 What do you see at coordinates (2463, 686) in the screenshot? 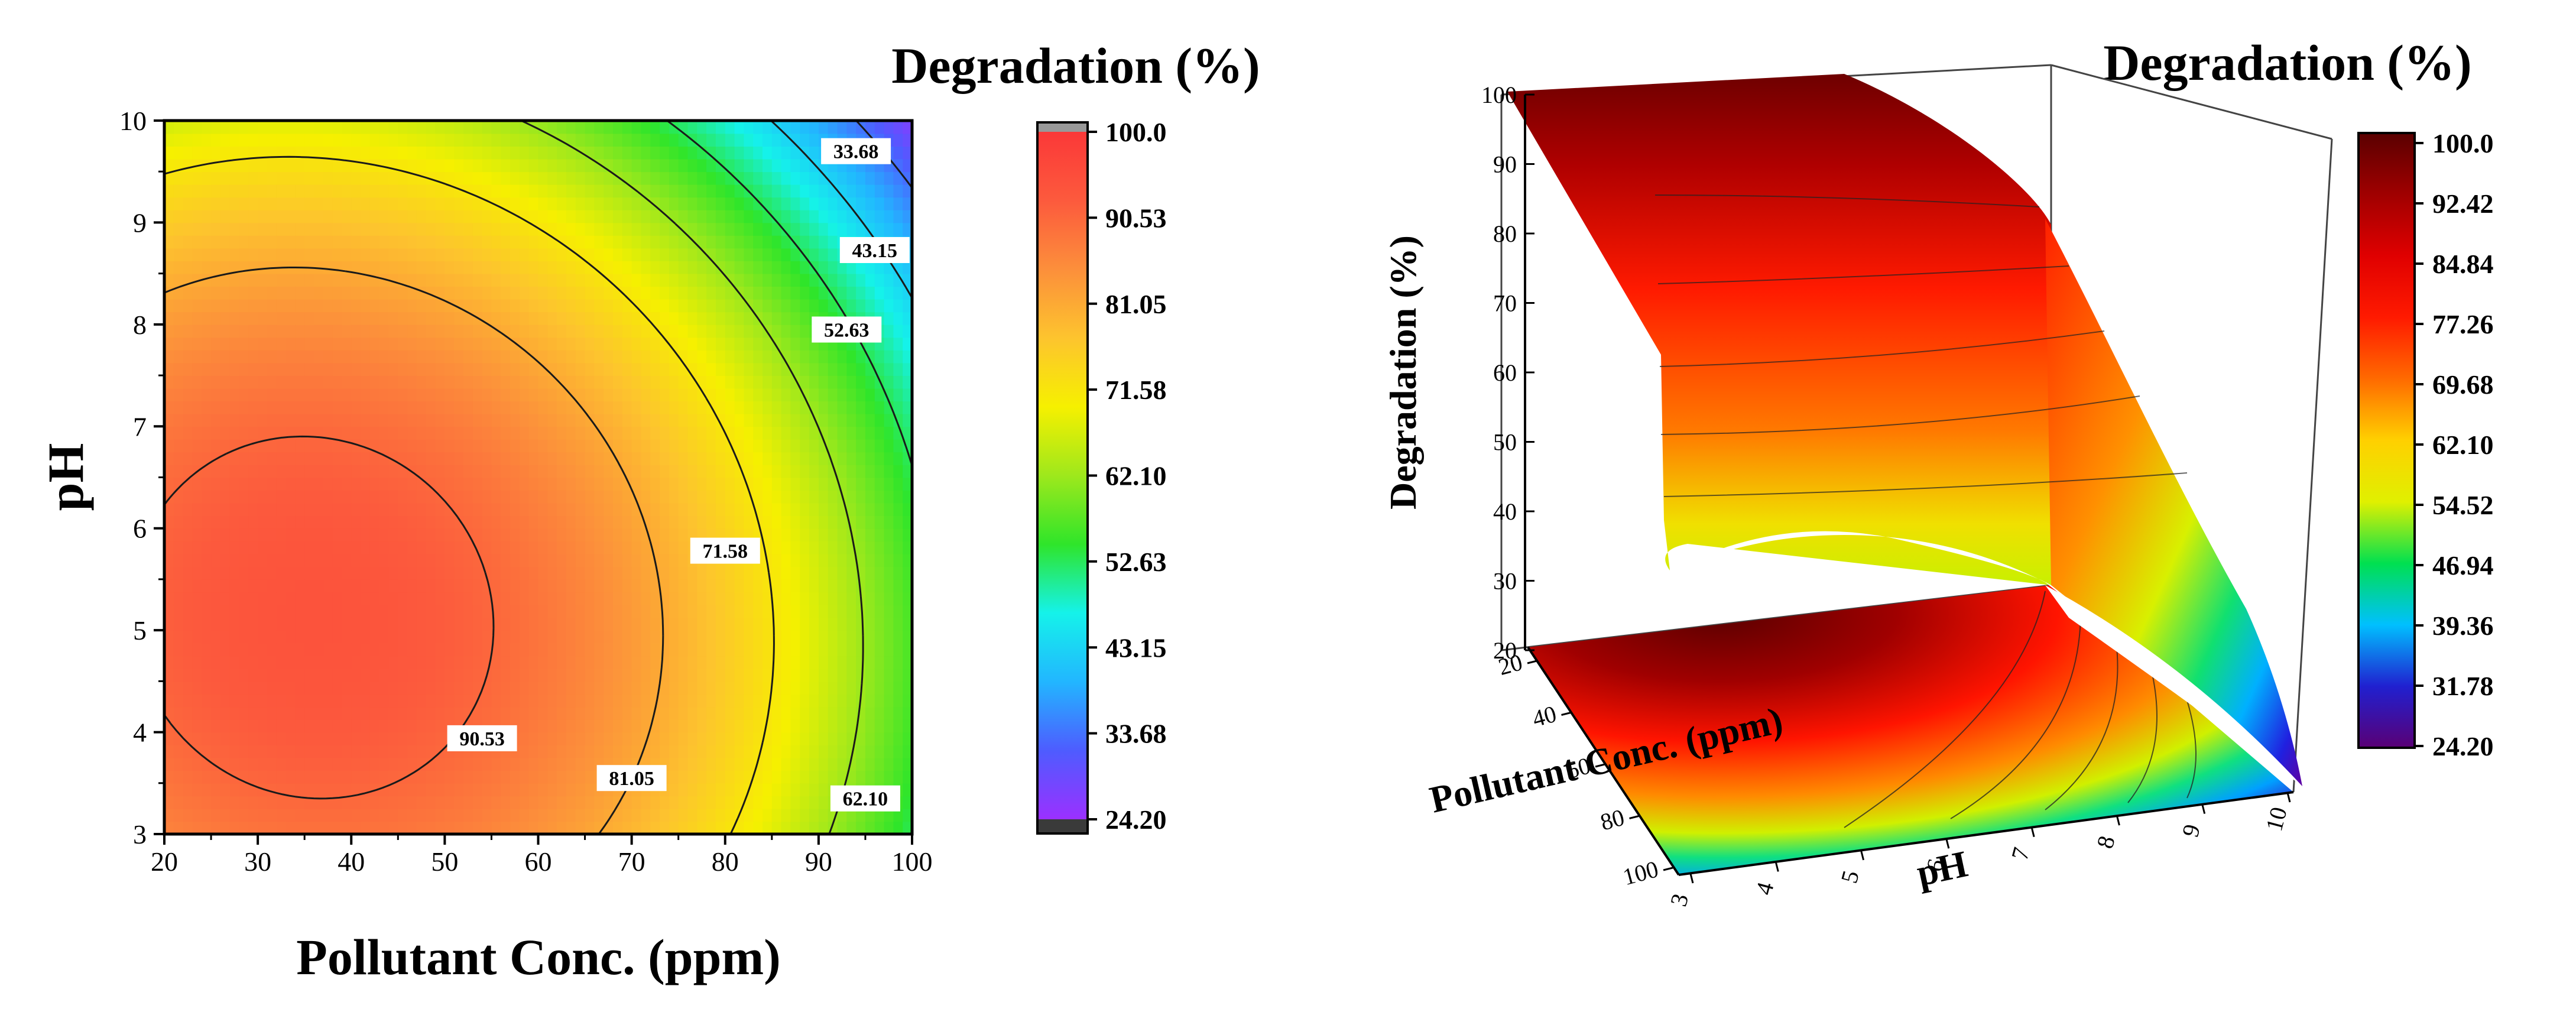
I see `colorbar-tick-label: 31.78` at bounding box center [2463, 686].